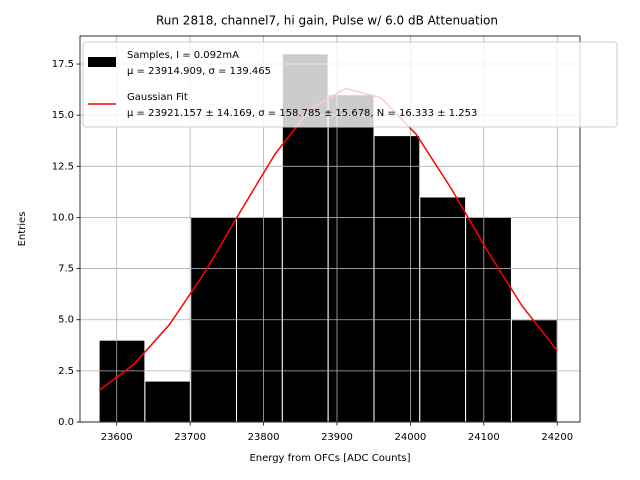 This screenshot has width=640, height=480. Describe the element at coordinates (66, 371) in the screenshot. I see `y-tick-label: 2.5` at that location.